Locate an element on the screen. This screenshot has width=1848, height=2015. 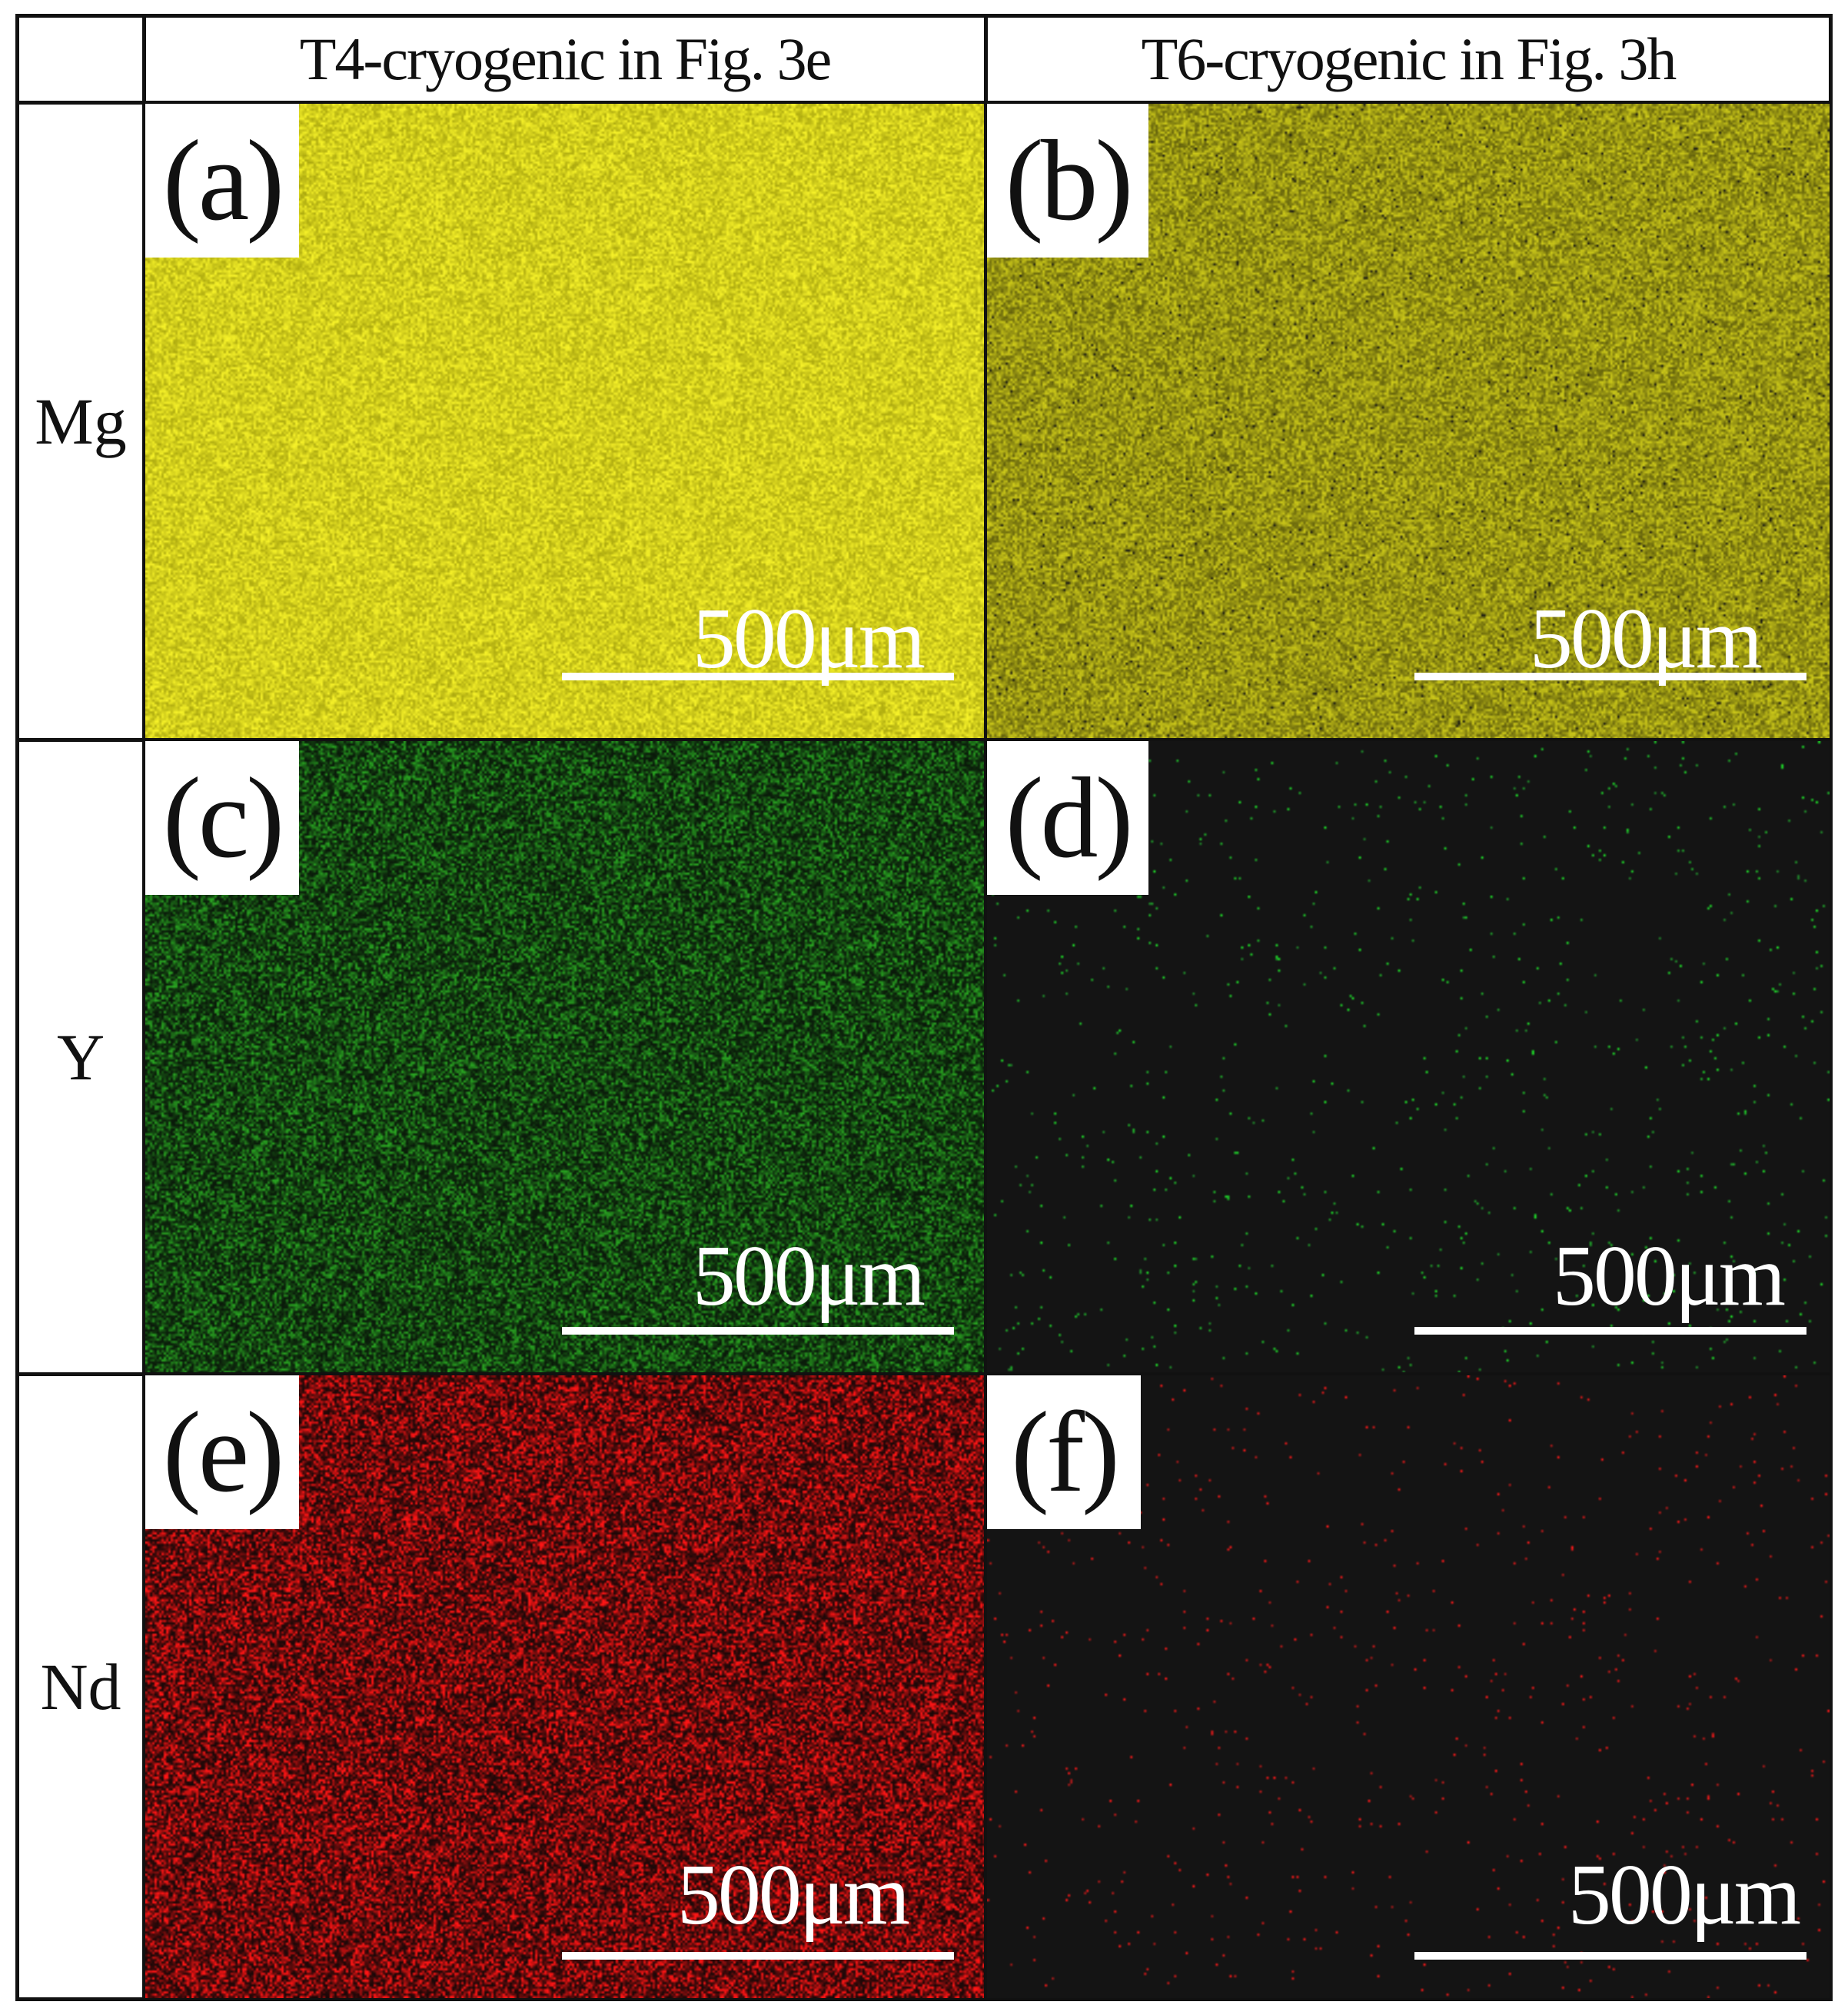
row-label-text: Nd is located at coordinates (81, 1687).